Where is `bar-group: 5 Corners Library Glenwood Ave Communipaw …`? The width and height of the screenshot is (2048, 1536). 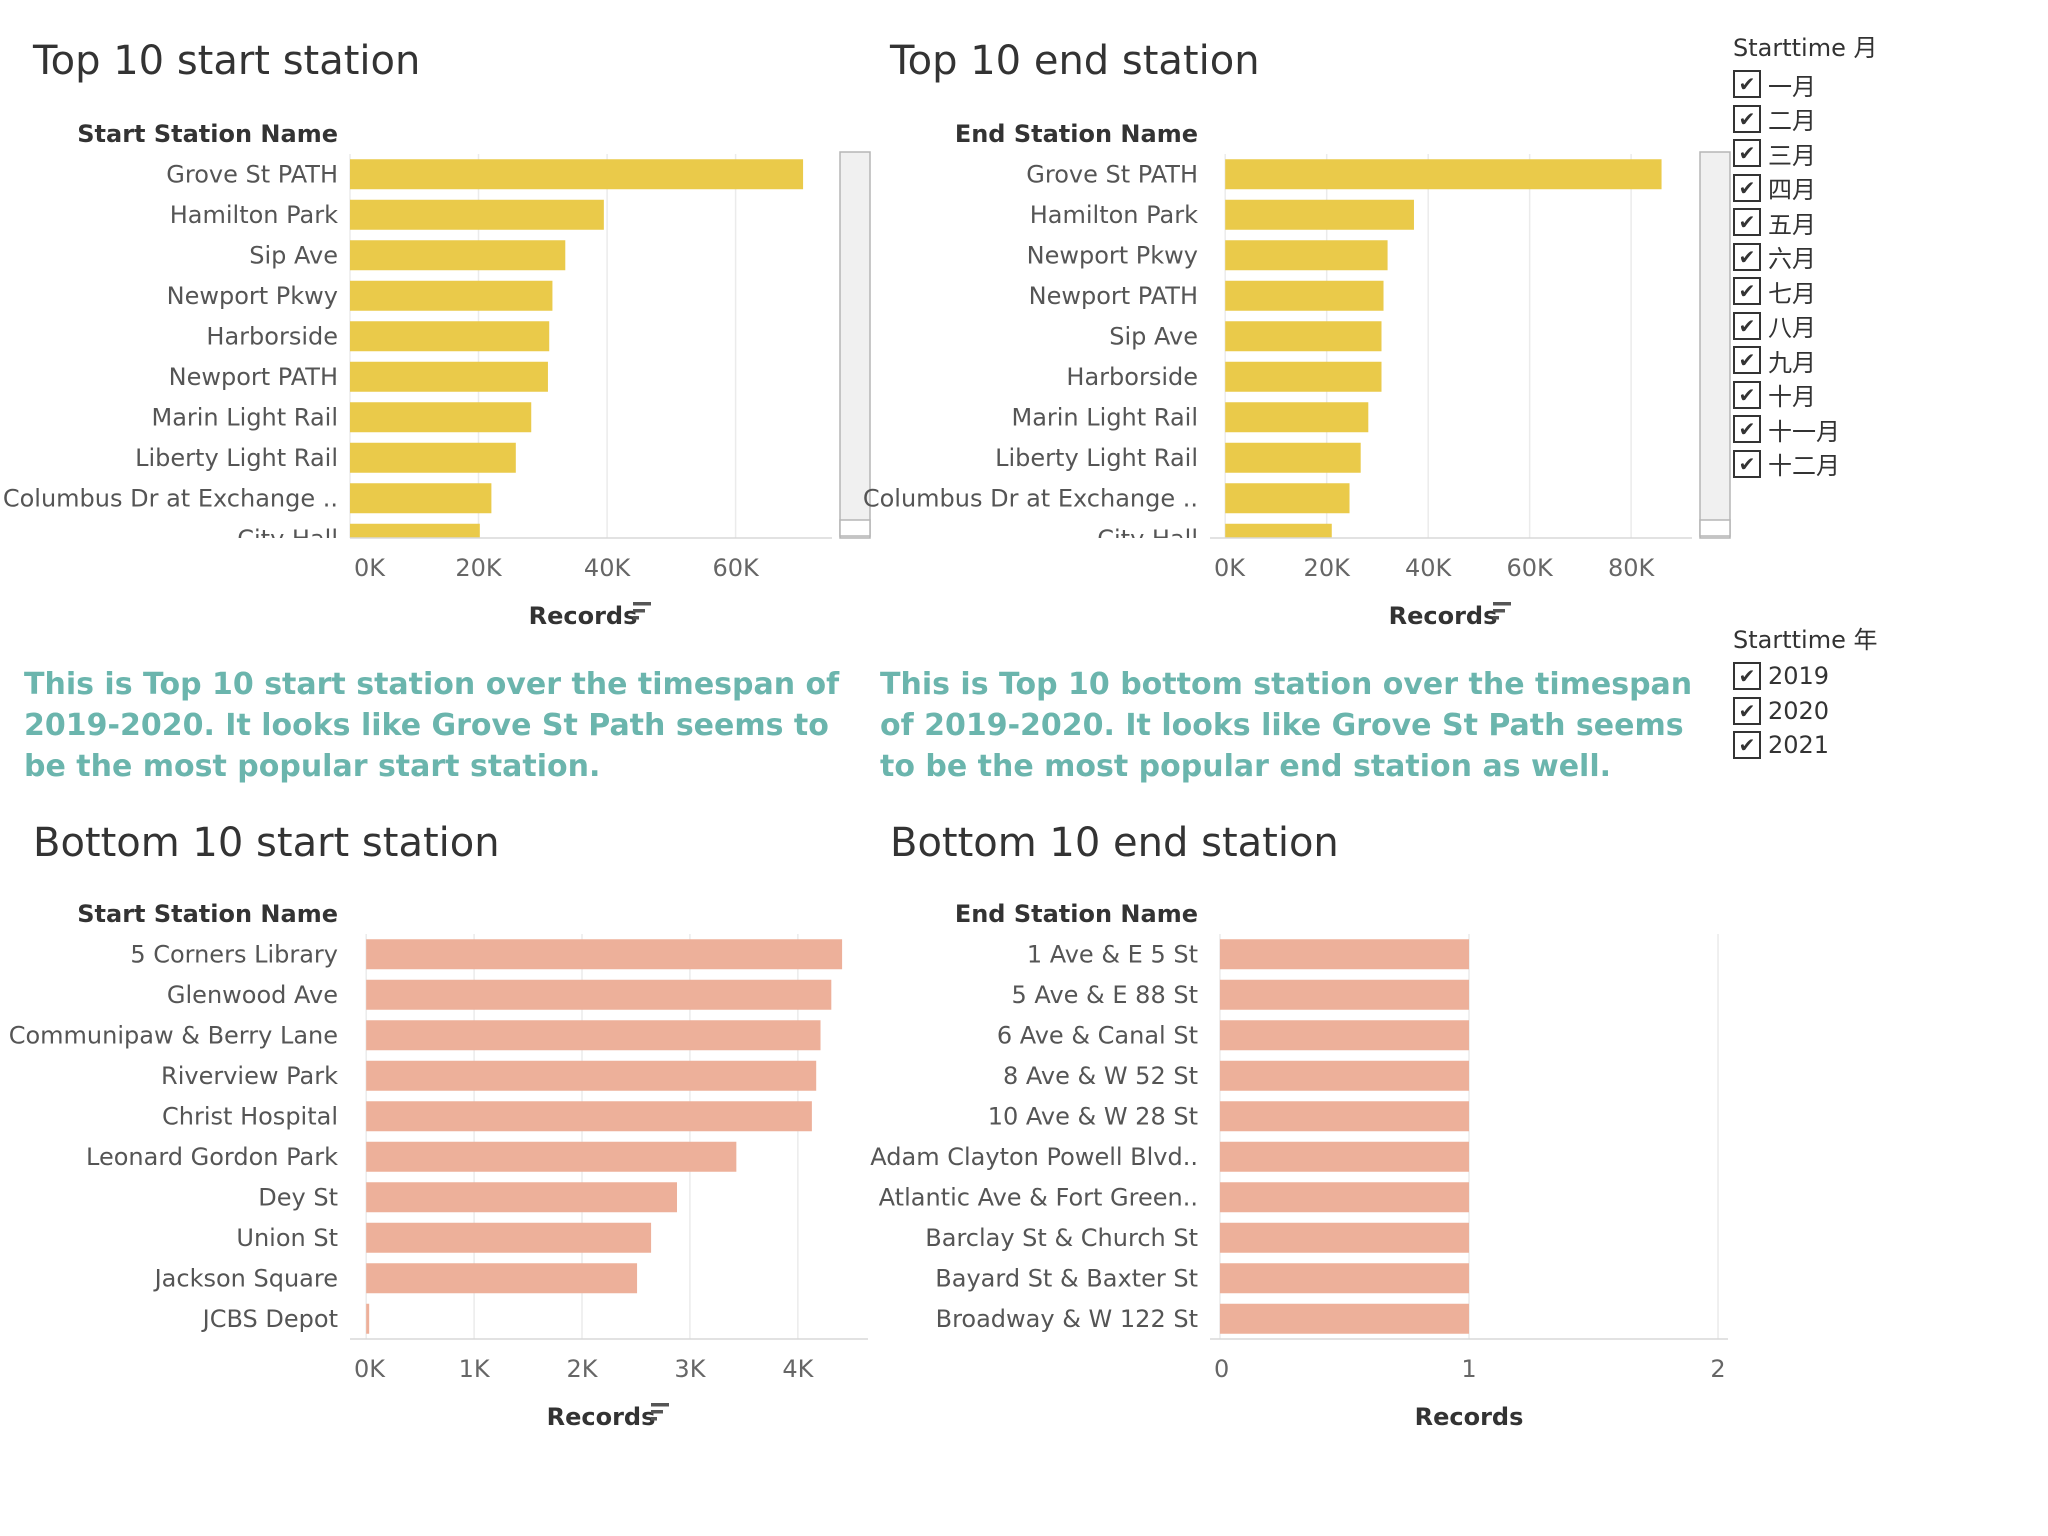 bar-group: 5 Corners Library Glenwood Ave Communipaw … is located at coordinates (426, 1136).